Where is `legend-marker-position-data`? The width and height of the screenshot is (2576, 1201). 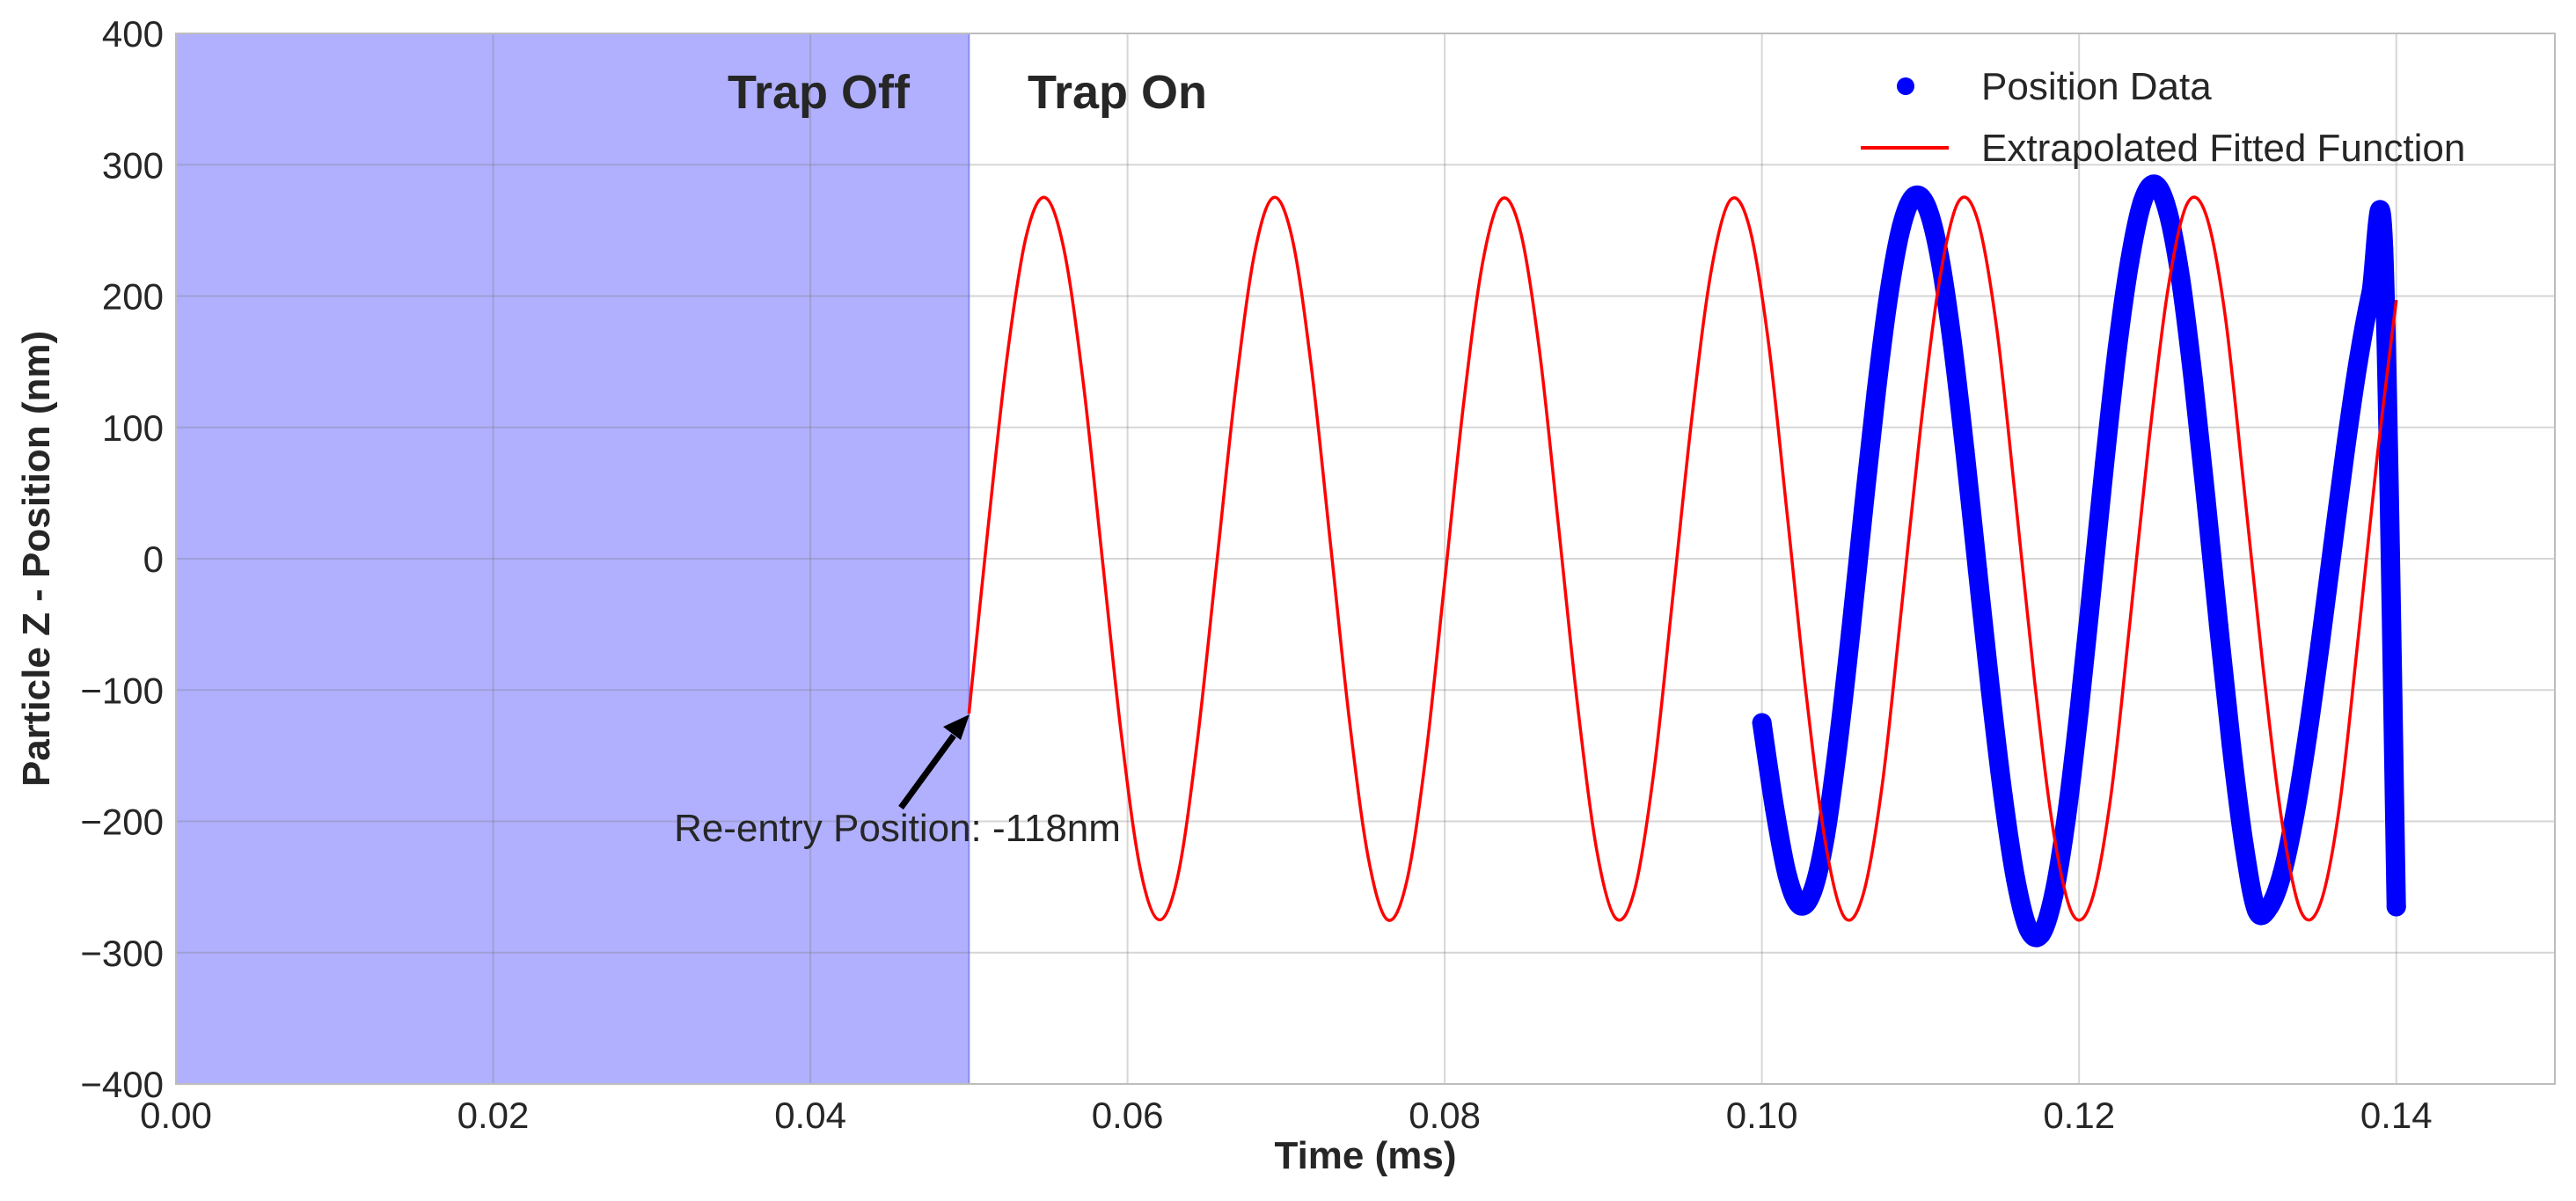
legend-marker-position-data is located at coordinates (1905, 86).